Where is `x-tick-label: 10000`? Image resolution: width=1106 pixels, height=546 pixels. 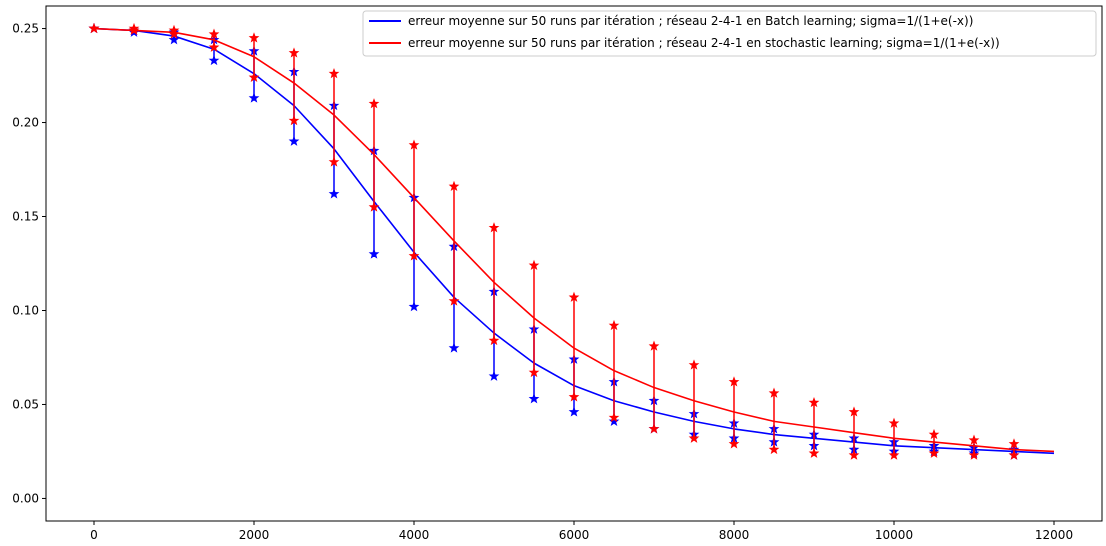
x-tick-label: 10000 is located at coordinates (894, 535).